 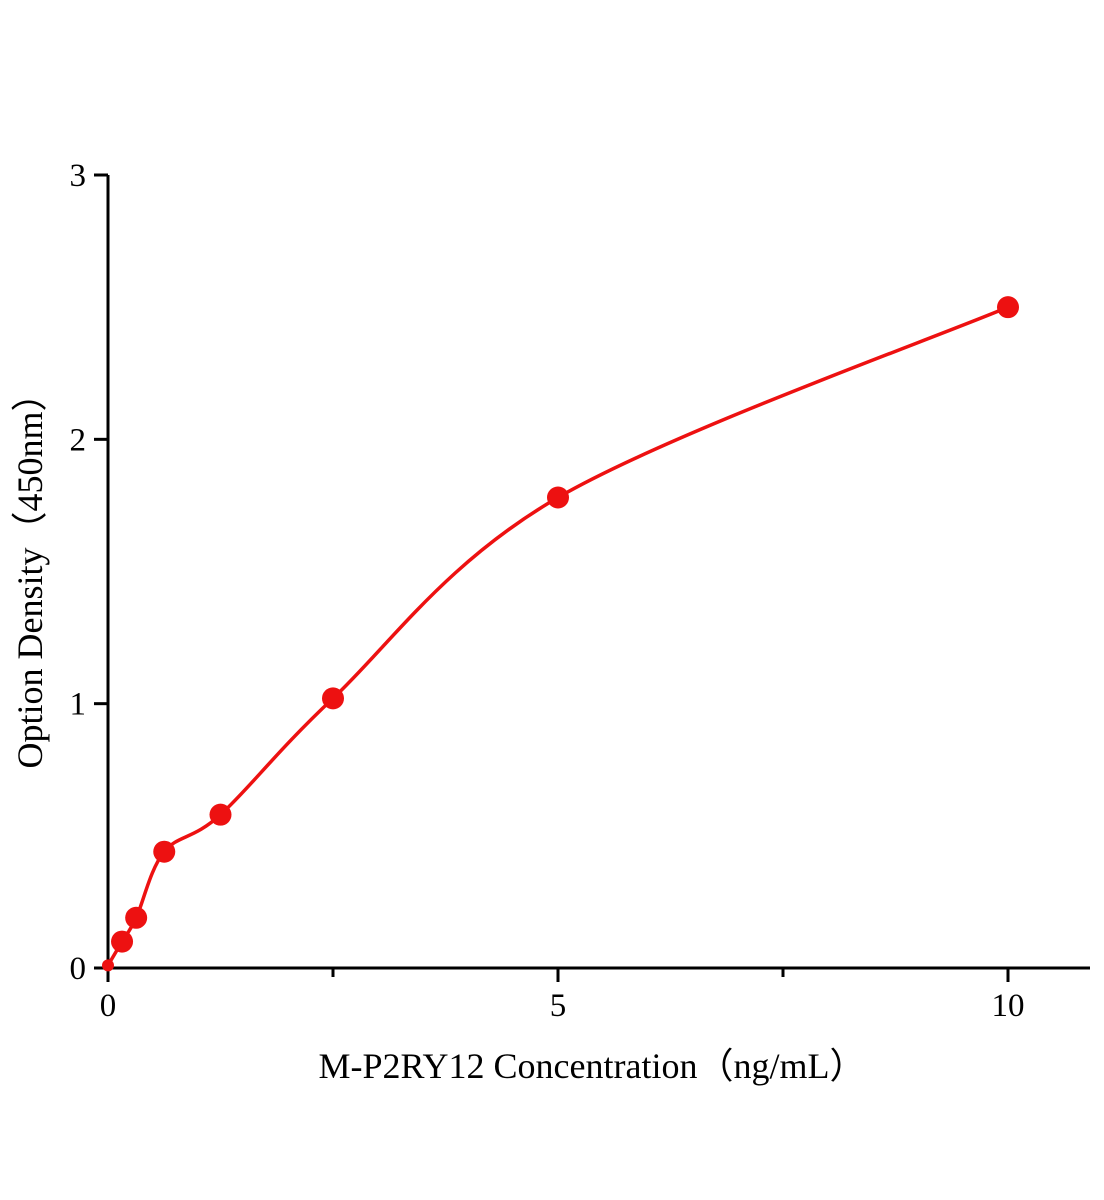 What do you see at coordinates (30, 572) in the screenshot?
I see `y-axis-title: Option Density（450nm）` at bounding box center [30, 572].